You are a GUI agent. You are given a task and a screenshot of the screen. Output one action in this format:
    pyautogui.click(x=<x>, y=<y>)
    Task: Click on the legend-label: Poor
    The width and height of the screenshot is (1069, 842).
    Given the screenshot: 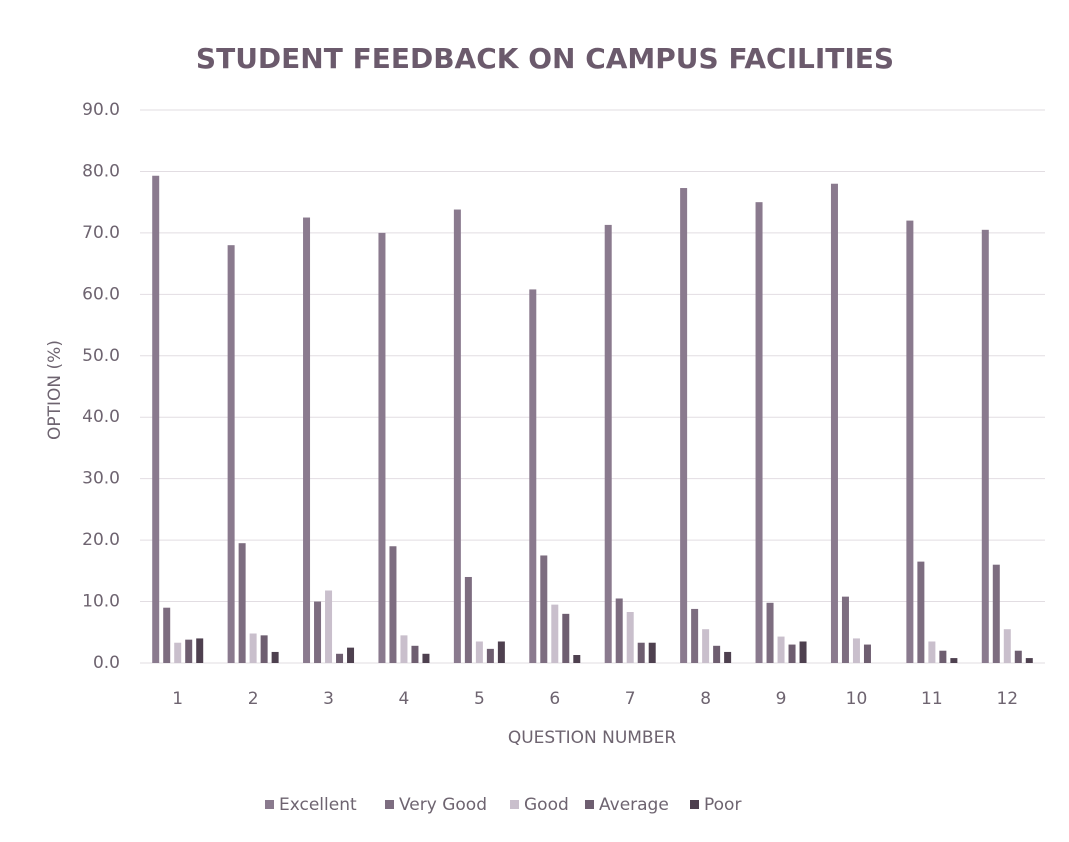 What is the action you would take?
    pyautogui.click(x=722, y=805)
    